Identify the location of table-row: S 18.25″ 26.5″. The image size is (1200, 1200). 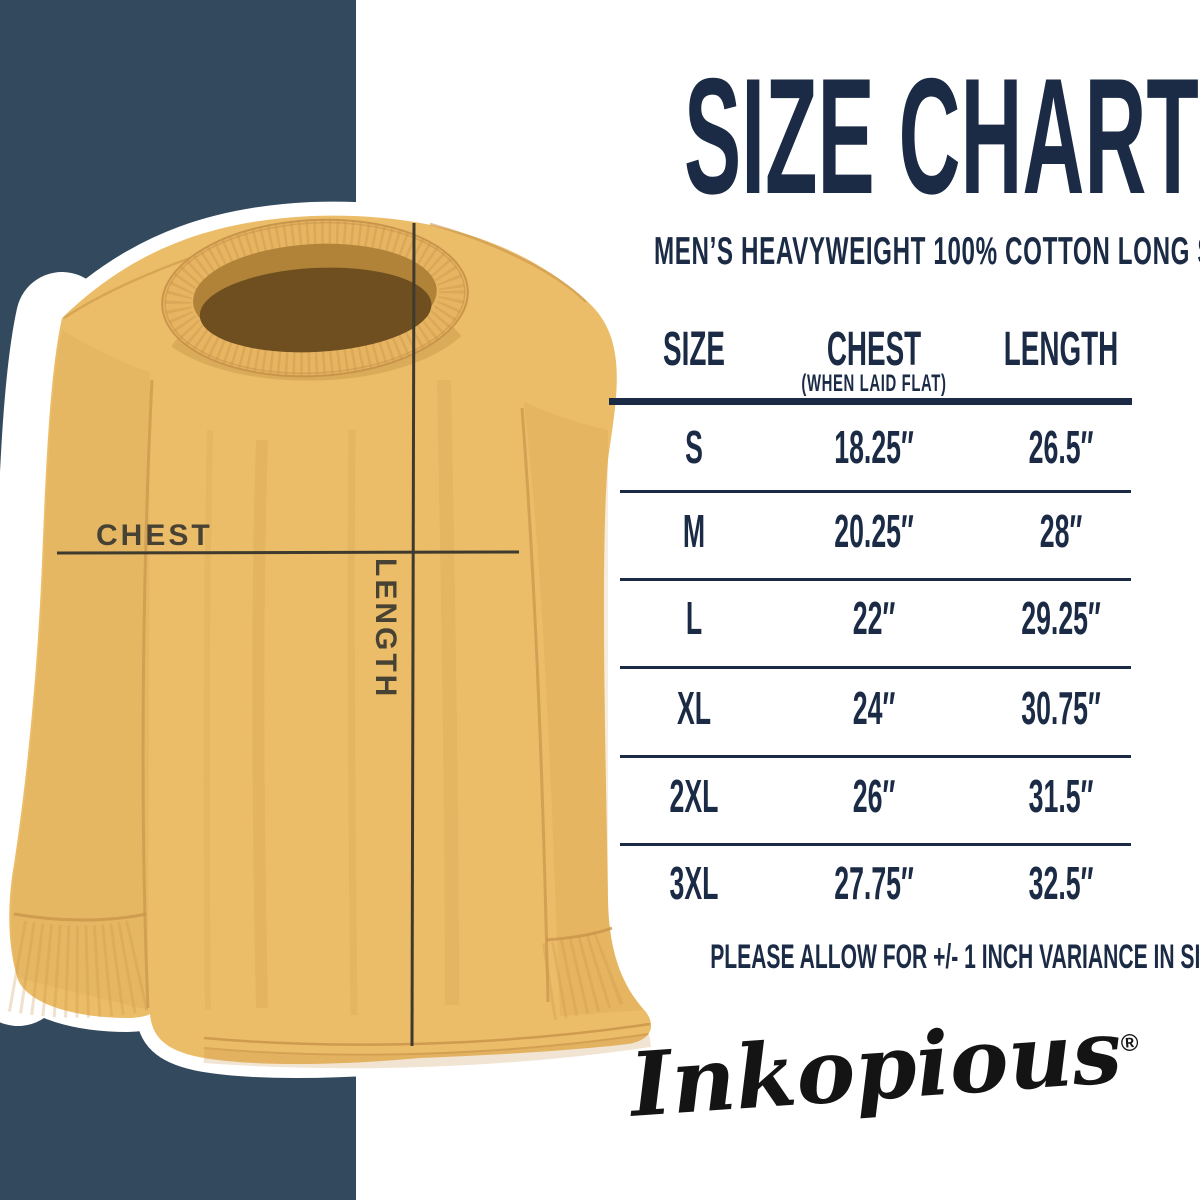
(600, 447).